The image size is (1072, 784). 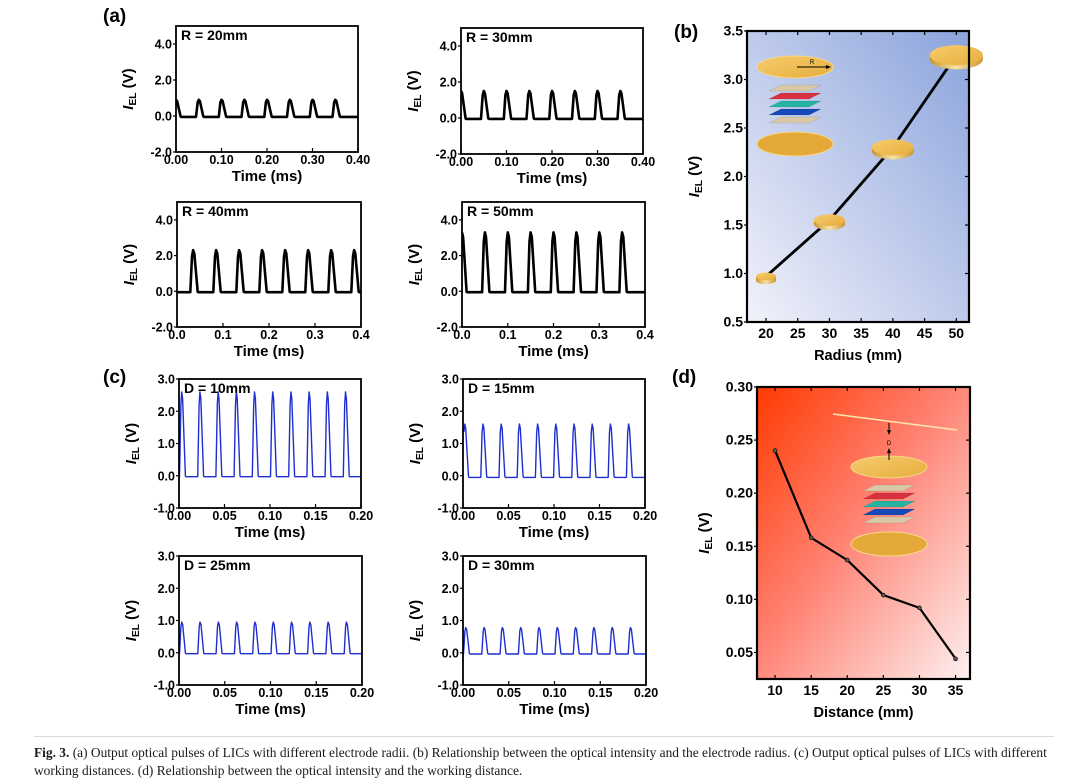 I want to click on panel-label-a: (a), so click(x=114, y=16).